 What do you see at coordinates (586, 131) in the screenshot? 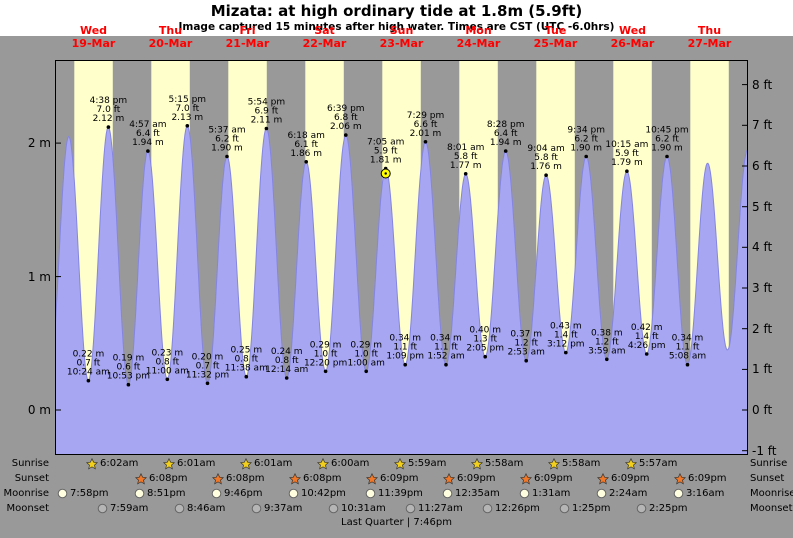
I see `tide-high-label: 9:34 pm` at bounding box center [586, 131].